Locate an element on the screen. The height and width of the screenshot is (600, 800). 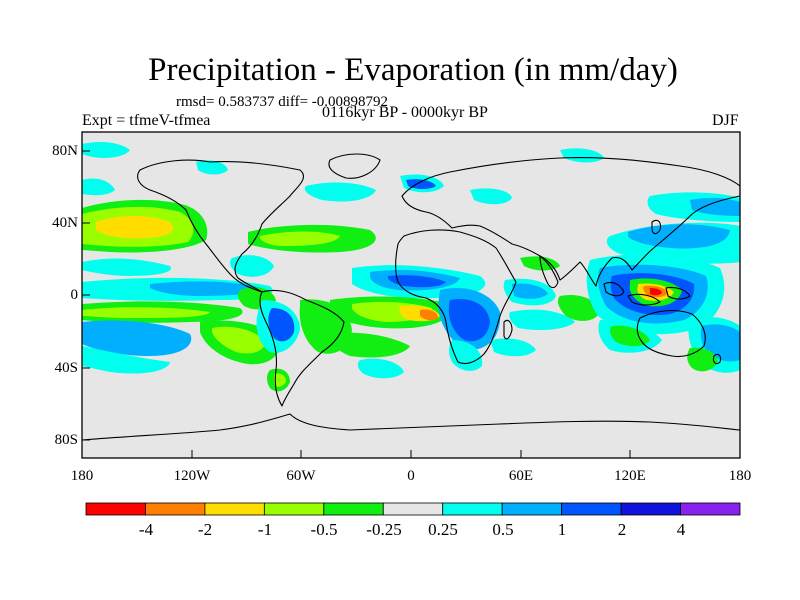
coastline-maritime is located at coordinates (647, 293).